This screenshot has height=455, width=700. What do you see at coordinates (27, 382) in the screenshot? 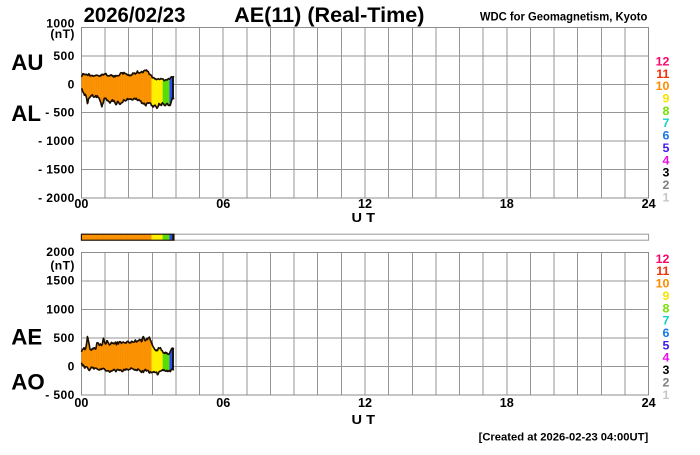
I see `svg-text: AO` at bounding box center [27, 382].